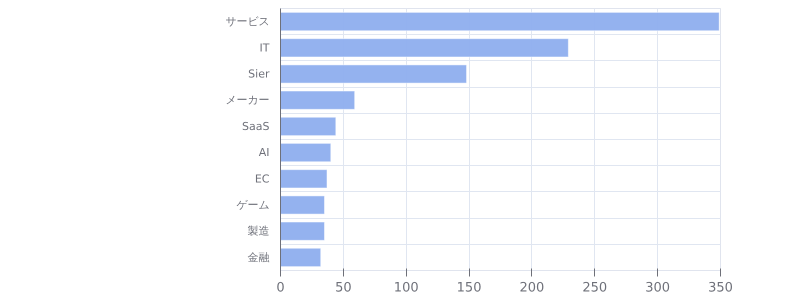 This screenshot has width=800, height=300. What do you see at coordinates (720, 288) in the screenshot?
I see `x-tick-label: 350` at bounding box center [720, 288].